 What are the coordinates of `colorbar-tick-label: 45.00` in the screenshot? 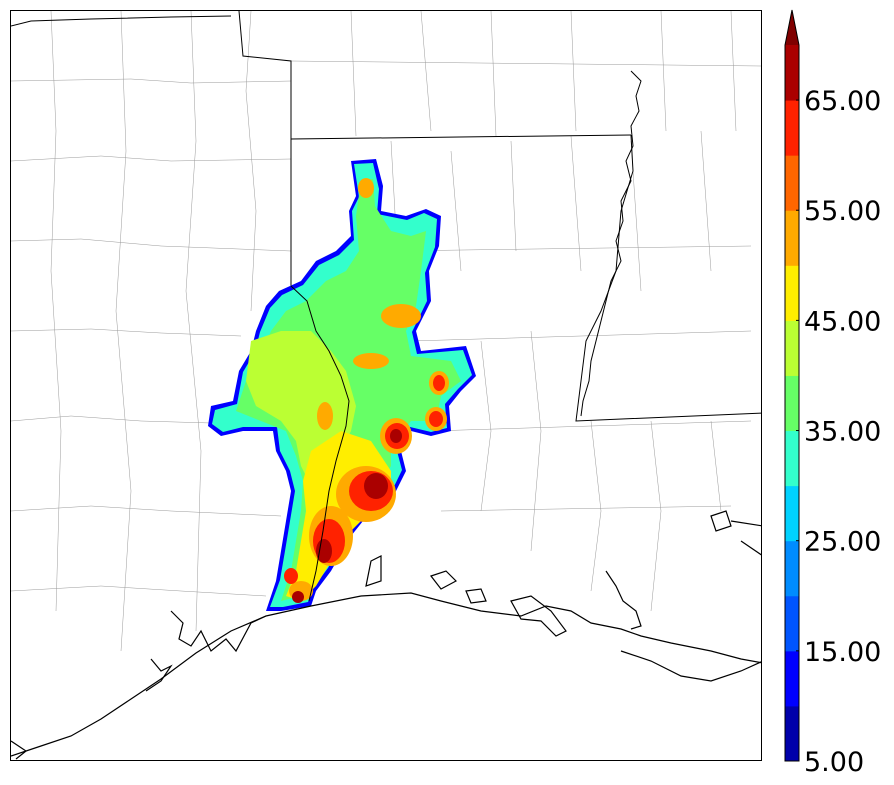 It's located at (842, 321).